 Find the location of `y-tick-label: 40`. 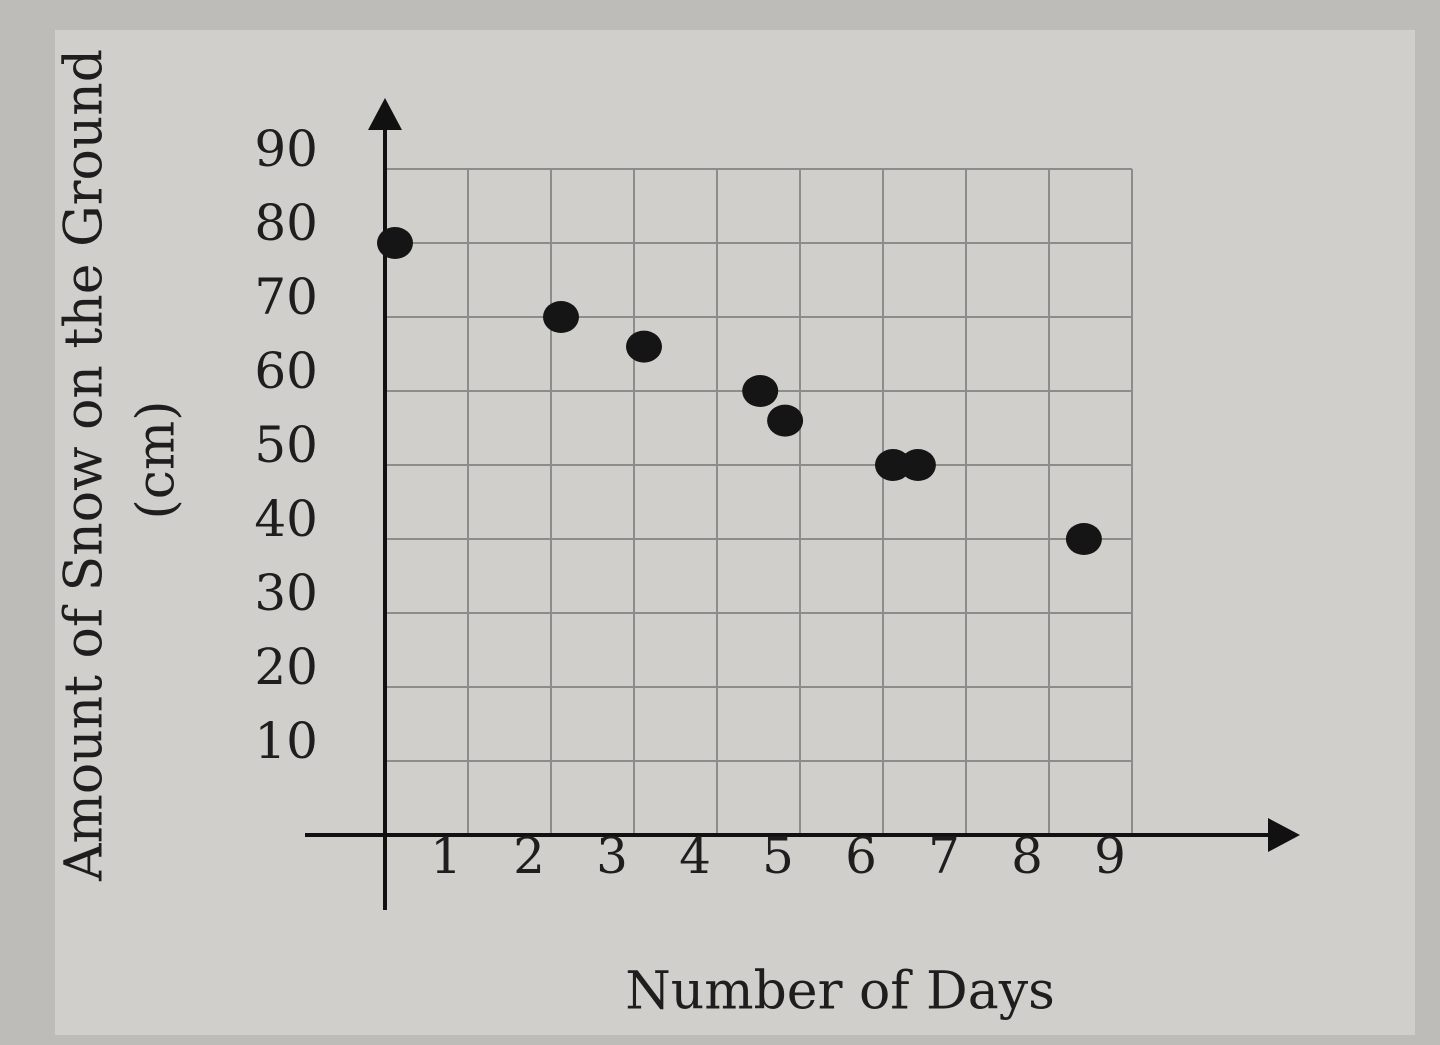

y-tick-label: 40 is located at coordinates (286, 519).